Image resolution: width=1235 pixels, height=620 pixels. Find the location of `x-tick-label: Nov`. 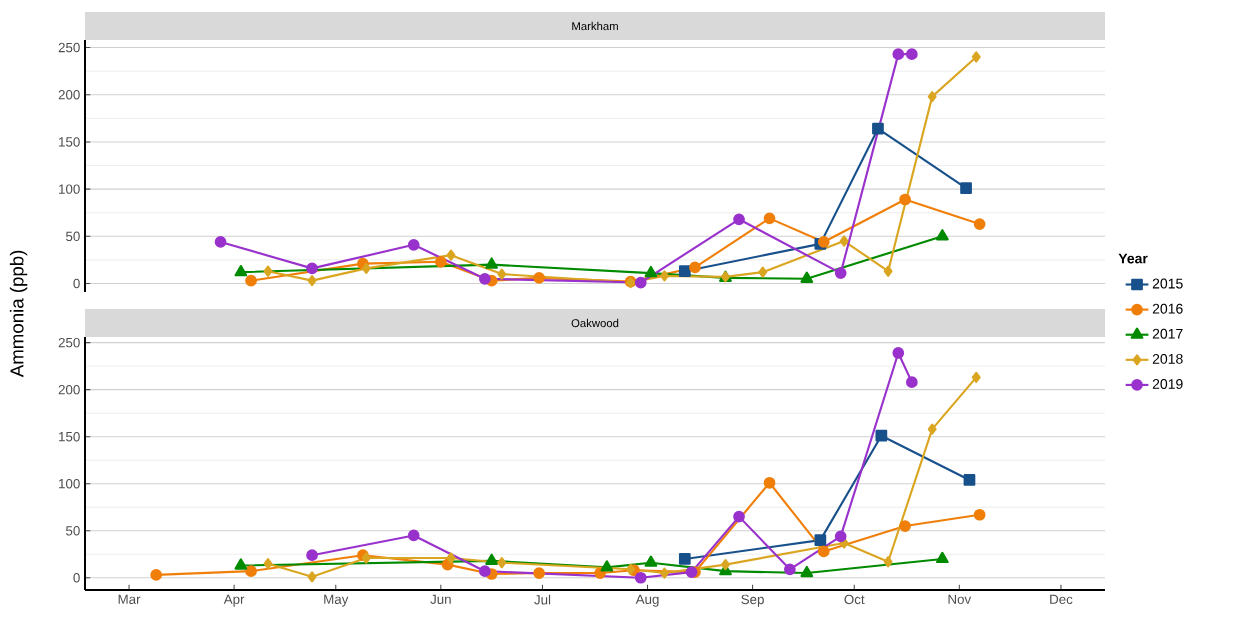

x-tick-label: Nov is located at coordinates (960, 599).